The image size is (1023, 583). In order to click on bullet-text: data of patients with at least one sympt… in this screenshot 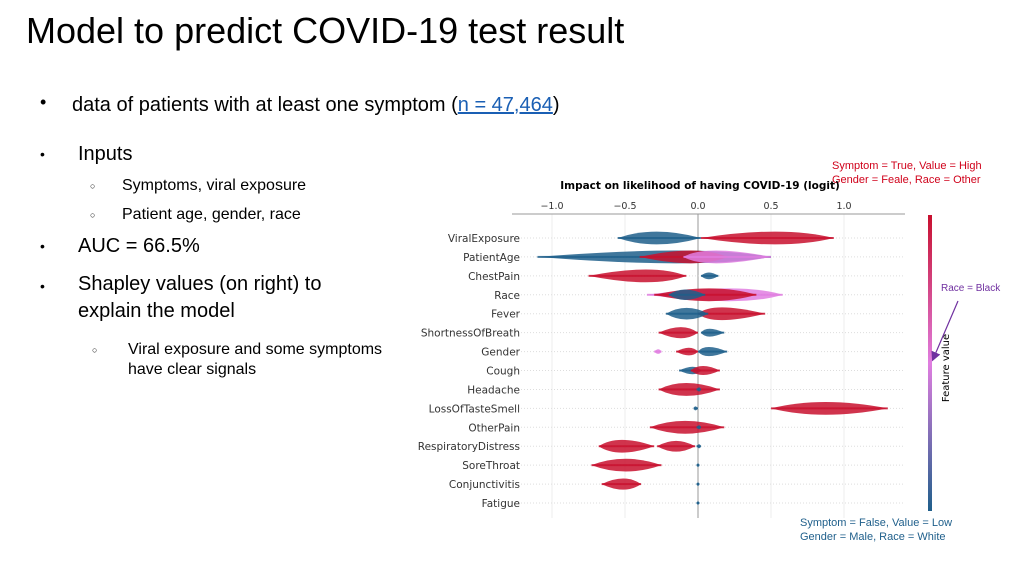, I will do `click(265, 105)`.